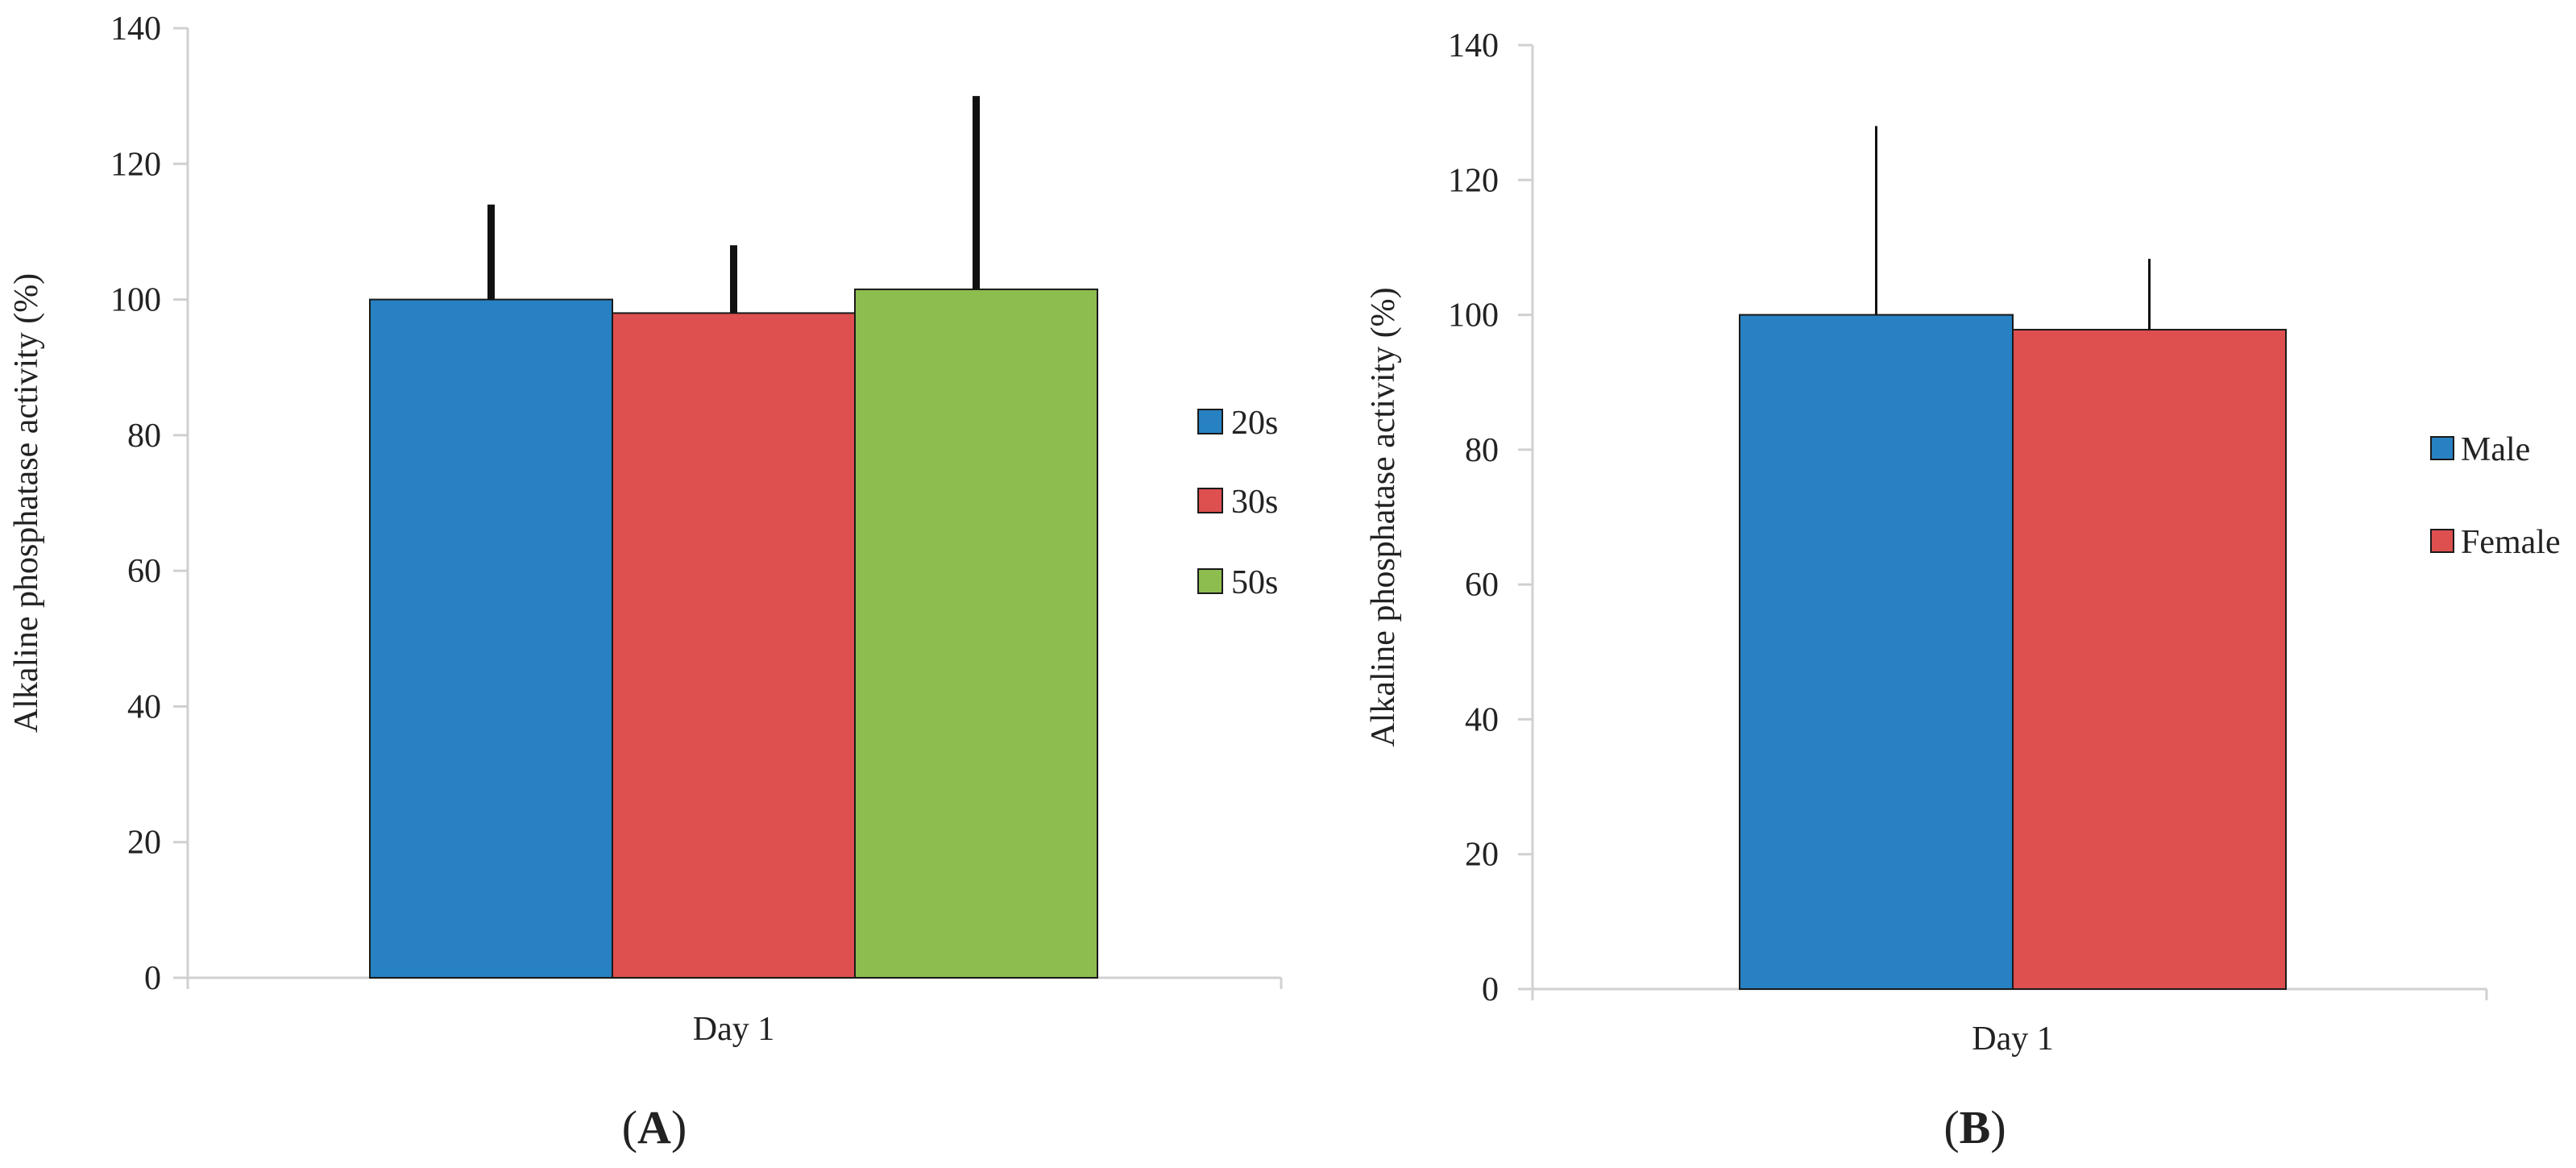 The width and height of the screenshot is (2576, 1168). What do you see at coordinates (1254, 424) in the screenshot?
I see `legend-label: 20s` at bounding box center [1254, 424].